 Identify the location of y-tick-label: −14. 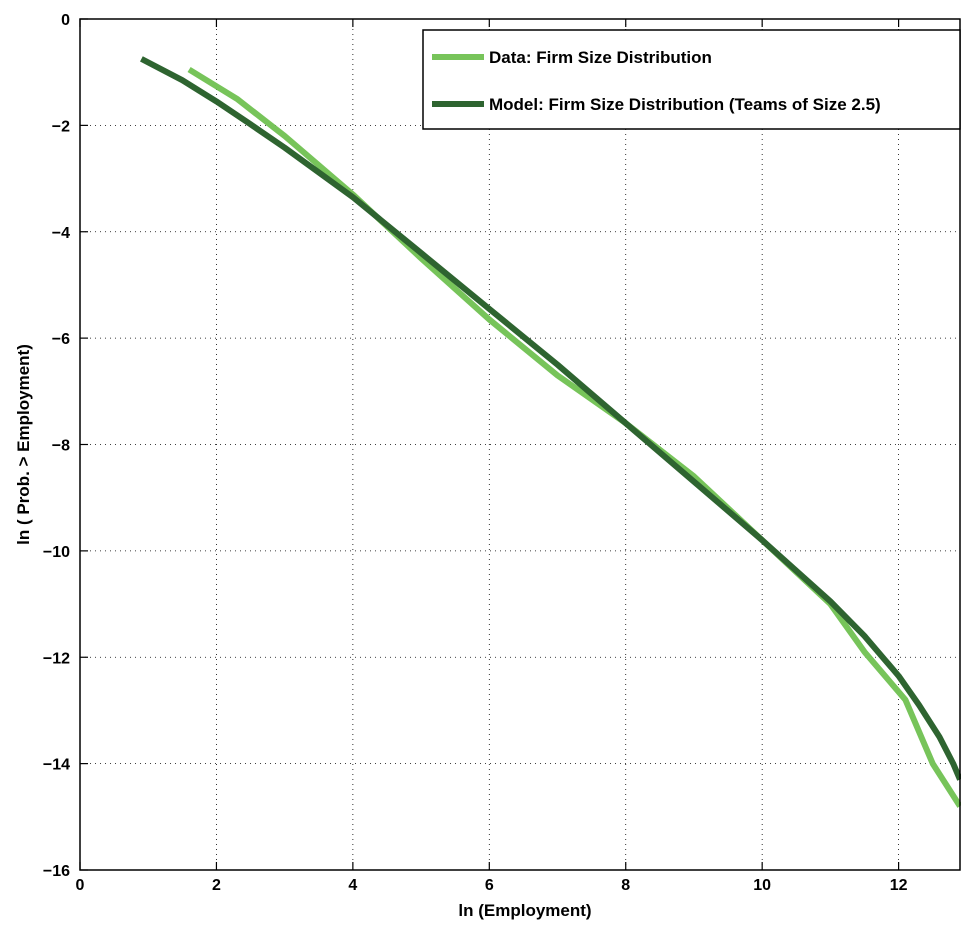
(56, 765).